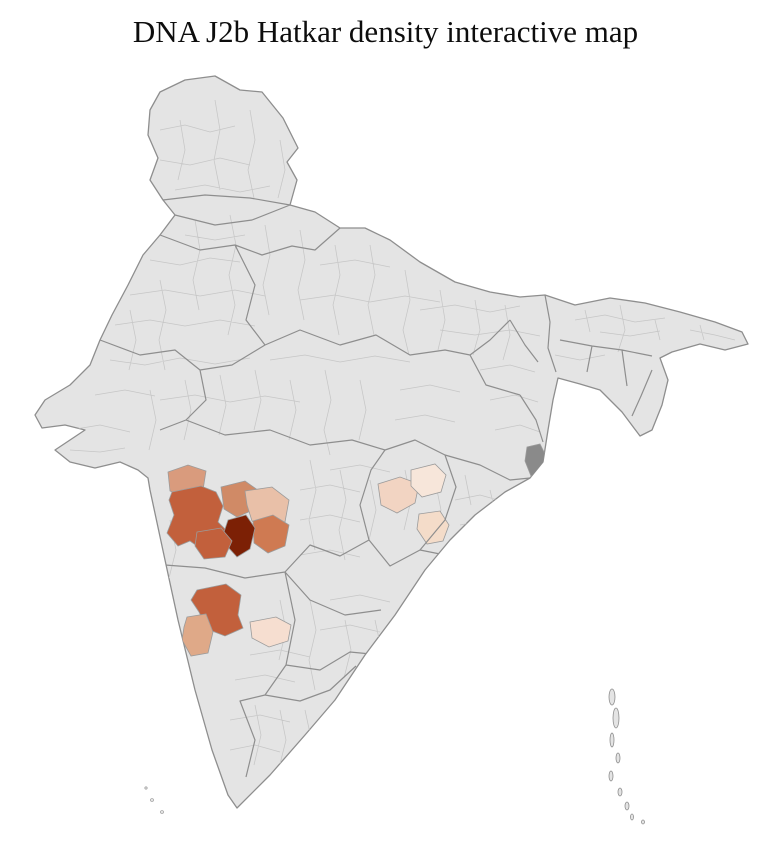 The image size is (771, 841). Describe the element at coordinates (154, 800) in the screenshot. I see `lakshadweep-islands` at that location.